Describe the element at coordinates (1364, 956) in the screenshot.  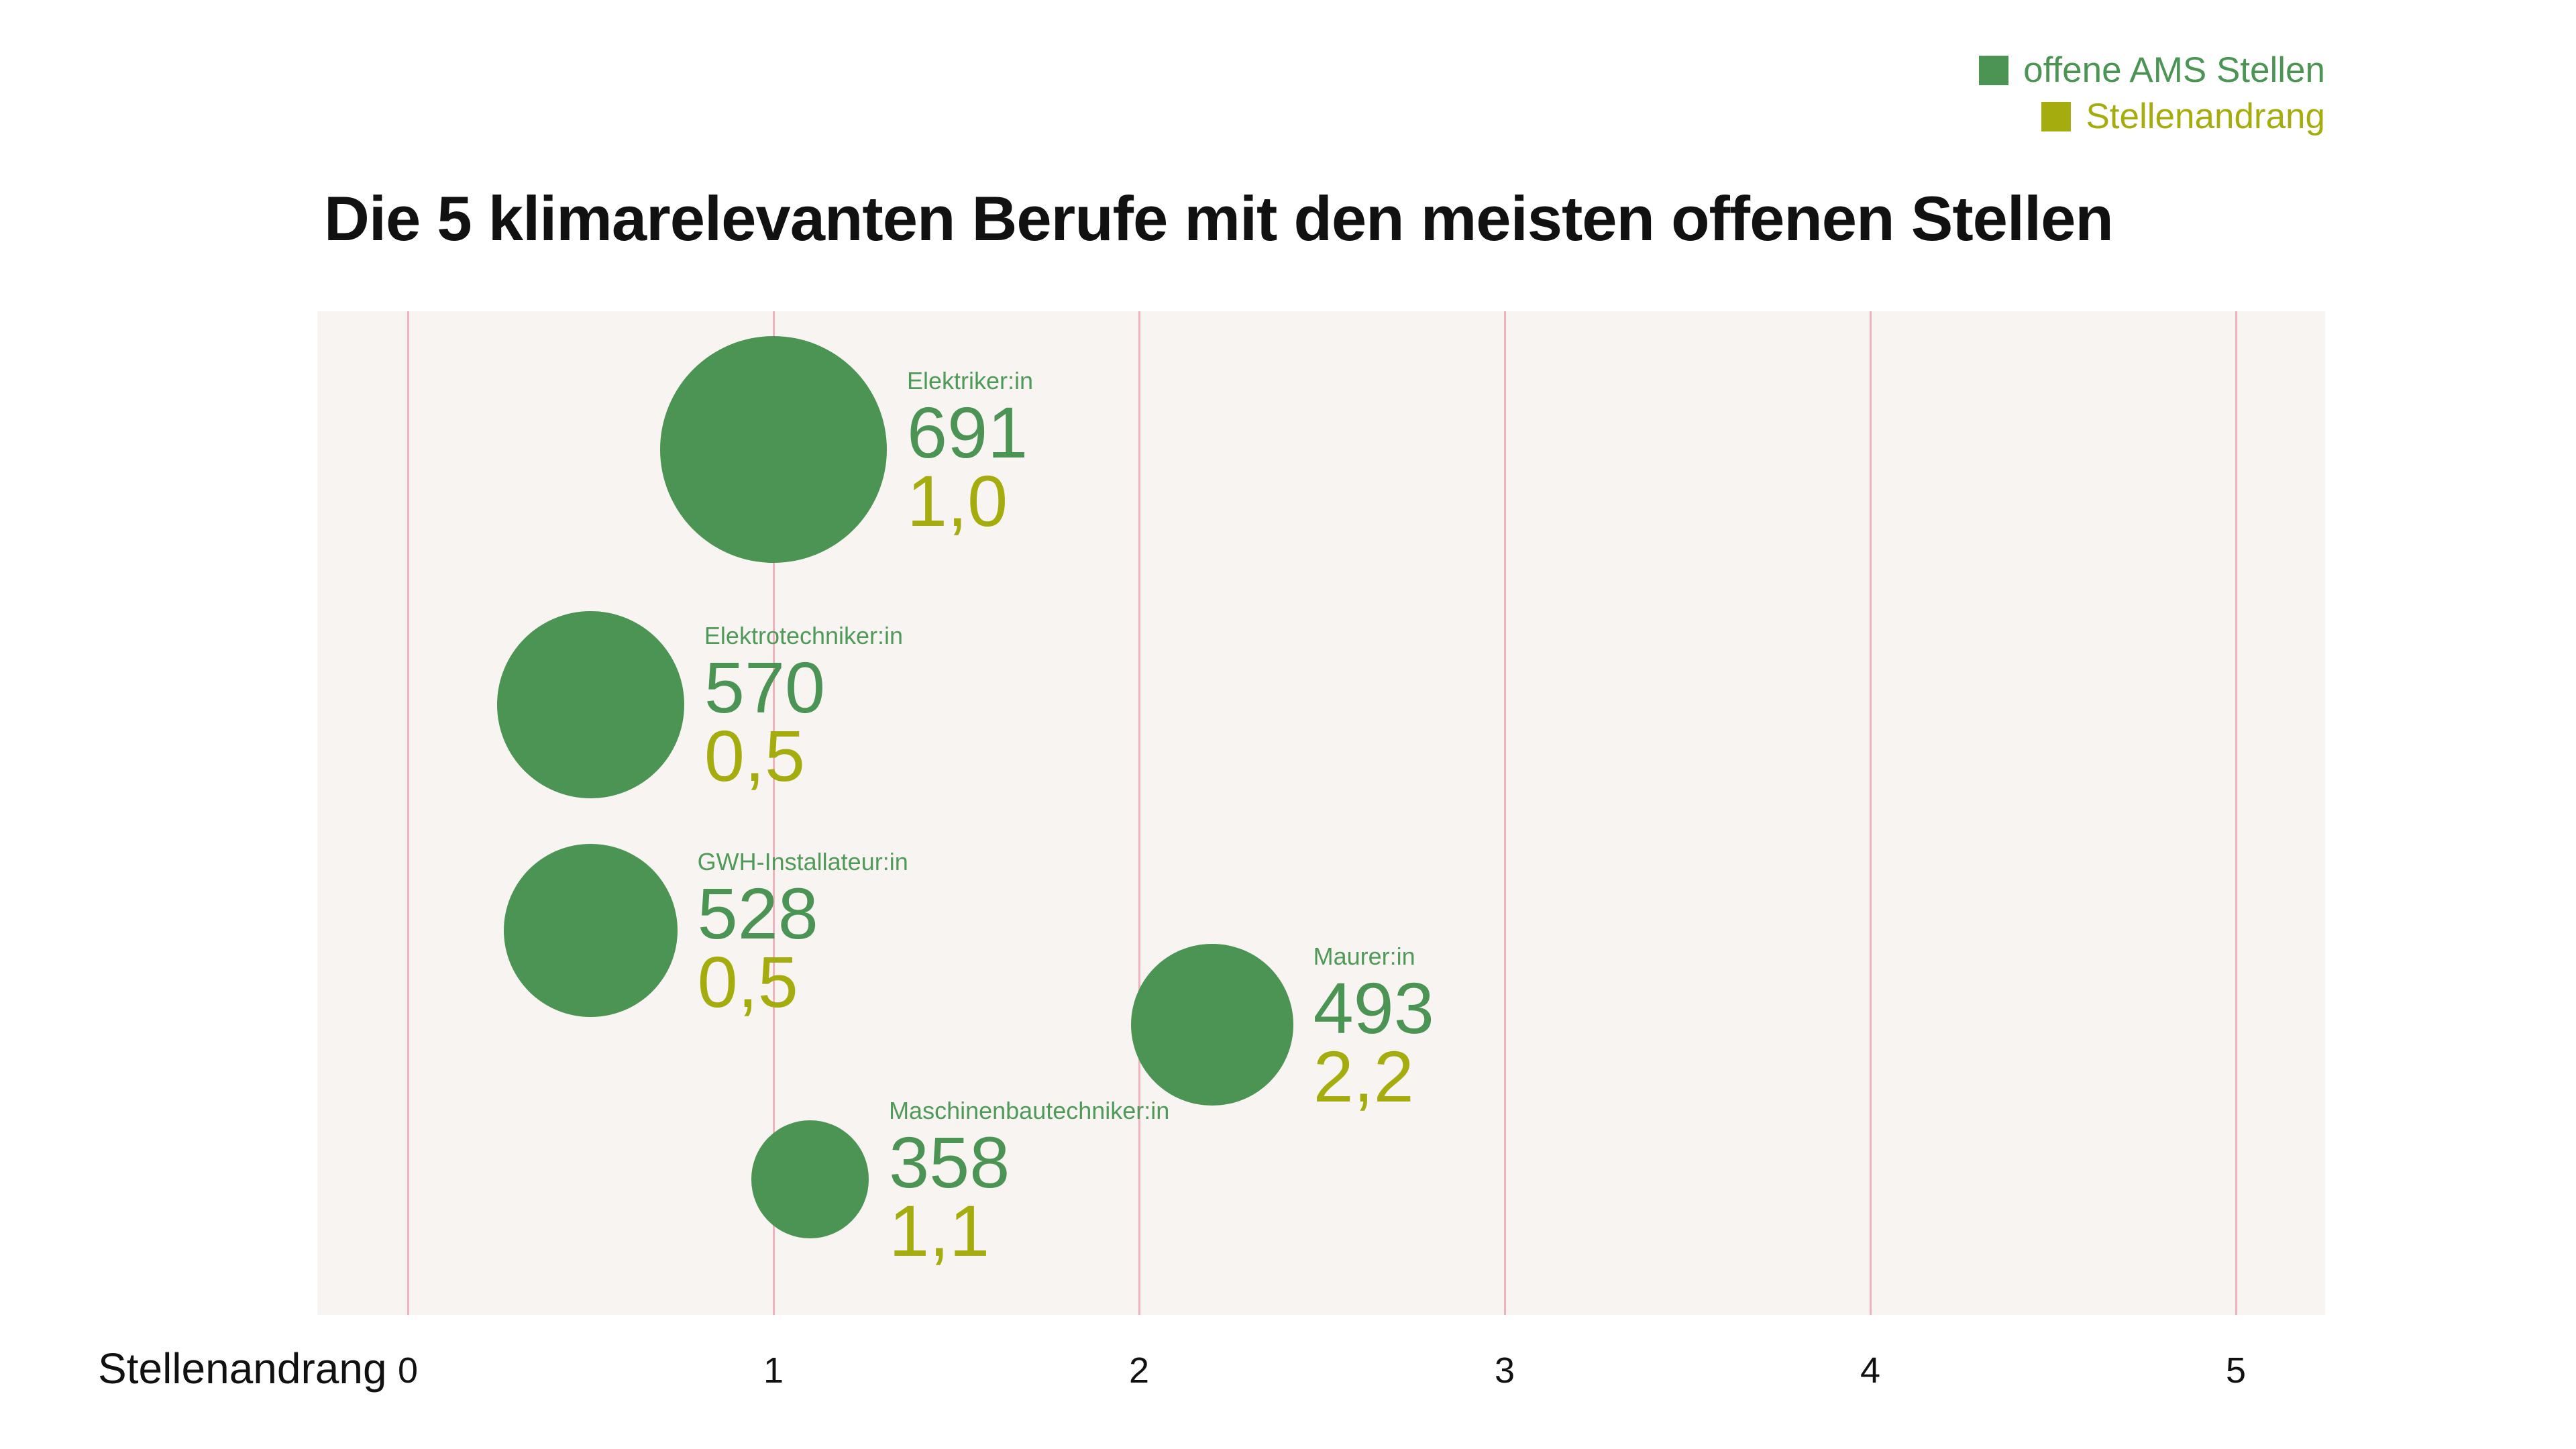
I see `bubble-name-label: Maurer:in` at that location.